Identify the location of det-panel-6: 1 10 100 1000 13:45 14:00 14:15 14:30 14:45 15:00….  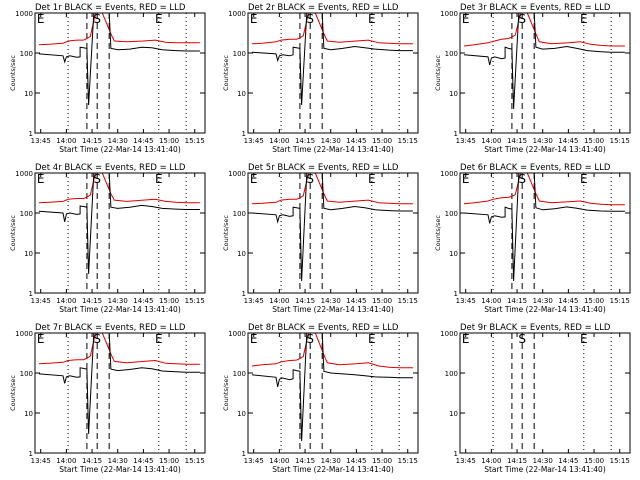
(532, 238).